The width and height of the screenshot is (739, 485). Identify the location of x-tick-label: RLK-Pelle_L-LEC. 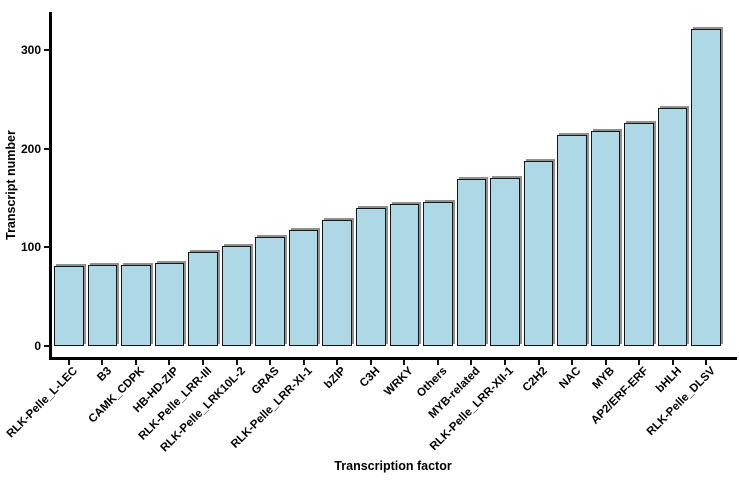
(42, 403).